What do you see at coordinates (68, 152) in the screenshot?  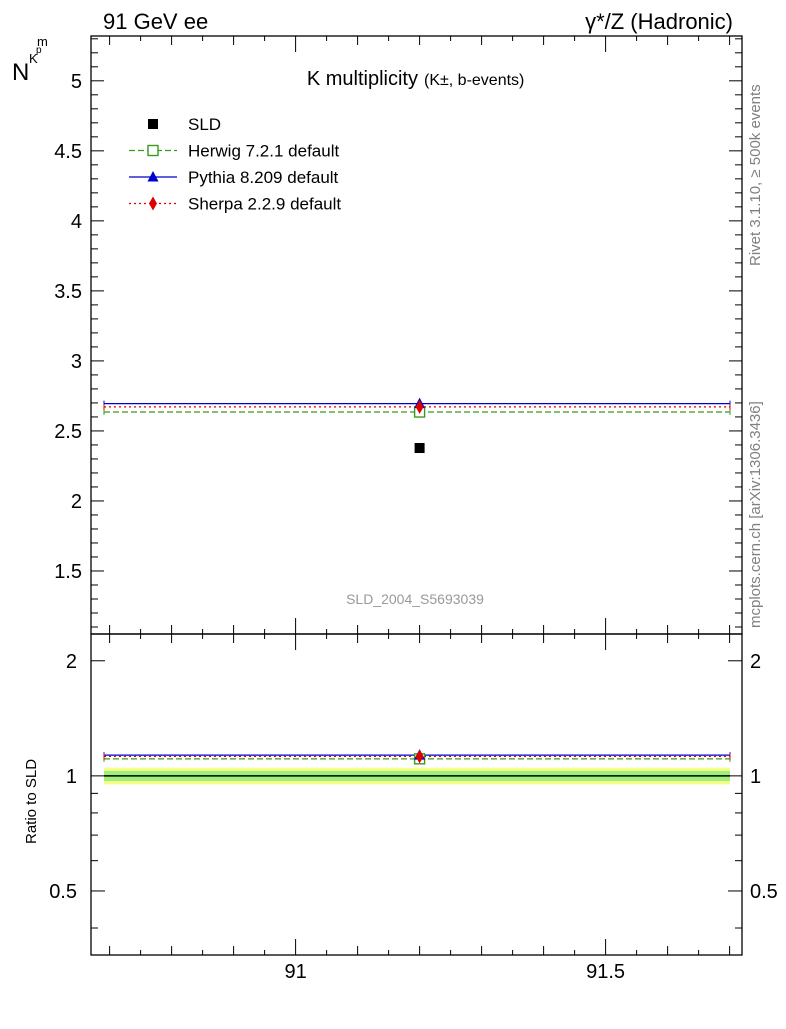 I see `main-ytick-label: 4.5` at bounding box center [68, 152].